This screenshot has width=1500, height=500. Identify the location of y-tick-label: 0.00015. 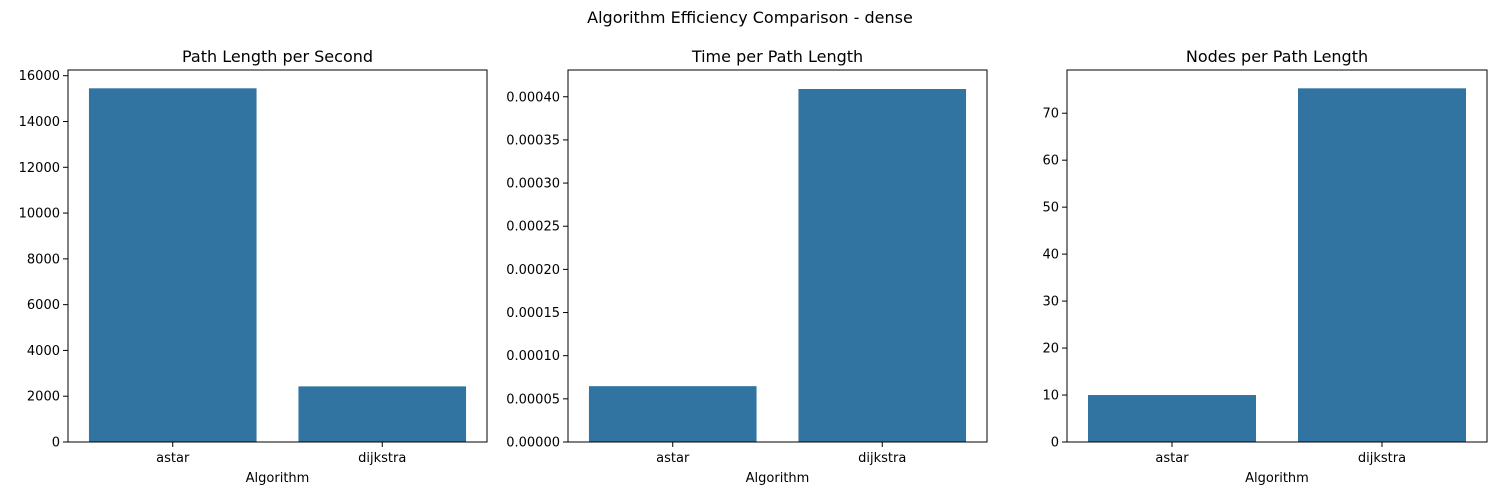
(533, 313).